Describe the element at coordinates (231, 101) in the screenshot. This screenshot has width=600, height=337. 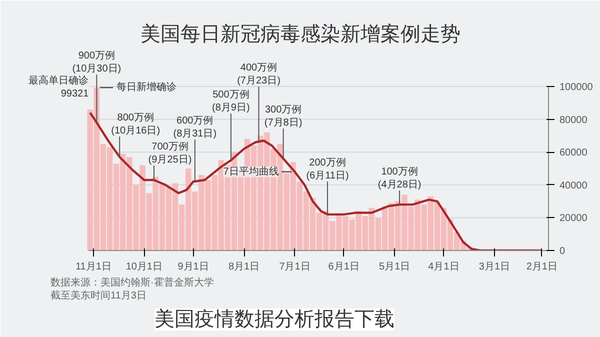
I see `annotation: 500万例 (8月9日)` at that location.